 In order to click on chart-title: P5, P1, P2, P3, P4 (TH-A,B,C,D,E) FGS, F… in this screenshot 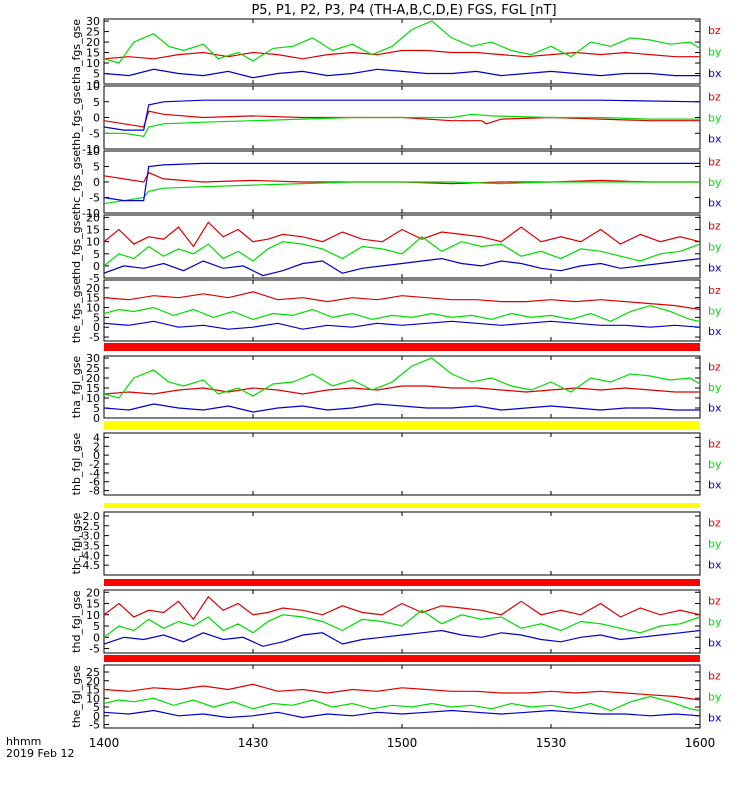, I will do `click(403, 10)`.